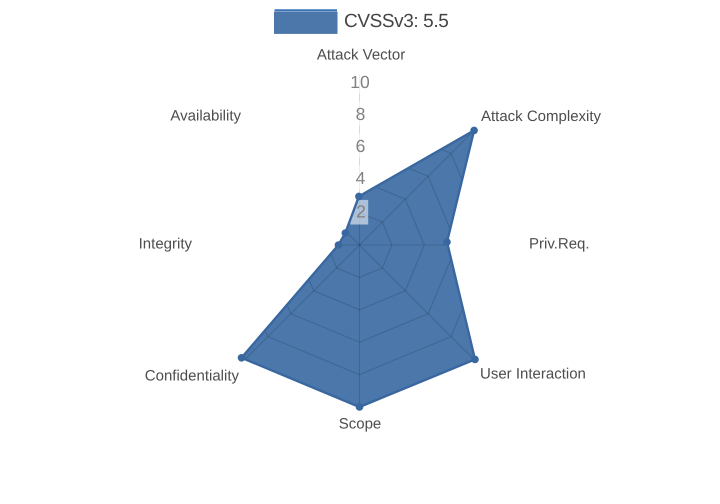  I want to click on svg-text: 4, so click(361, 178).